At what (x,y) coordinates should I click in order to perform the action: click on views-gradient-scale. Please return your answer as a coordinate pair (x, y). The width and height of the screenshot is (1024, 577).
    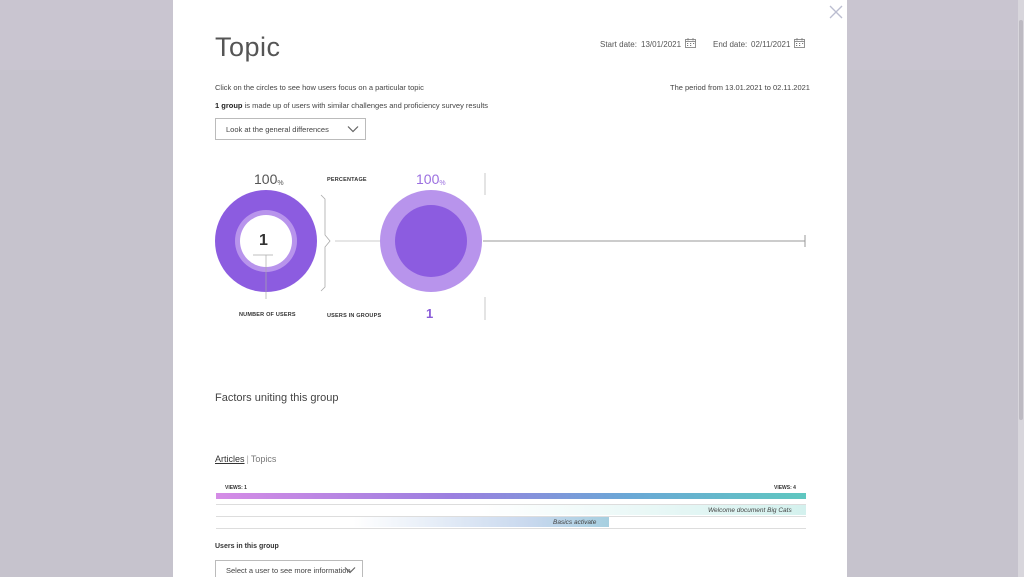
    Looking at the image, I should click on (511, 496).